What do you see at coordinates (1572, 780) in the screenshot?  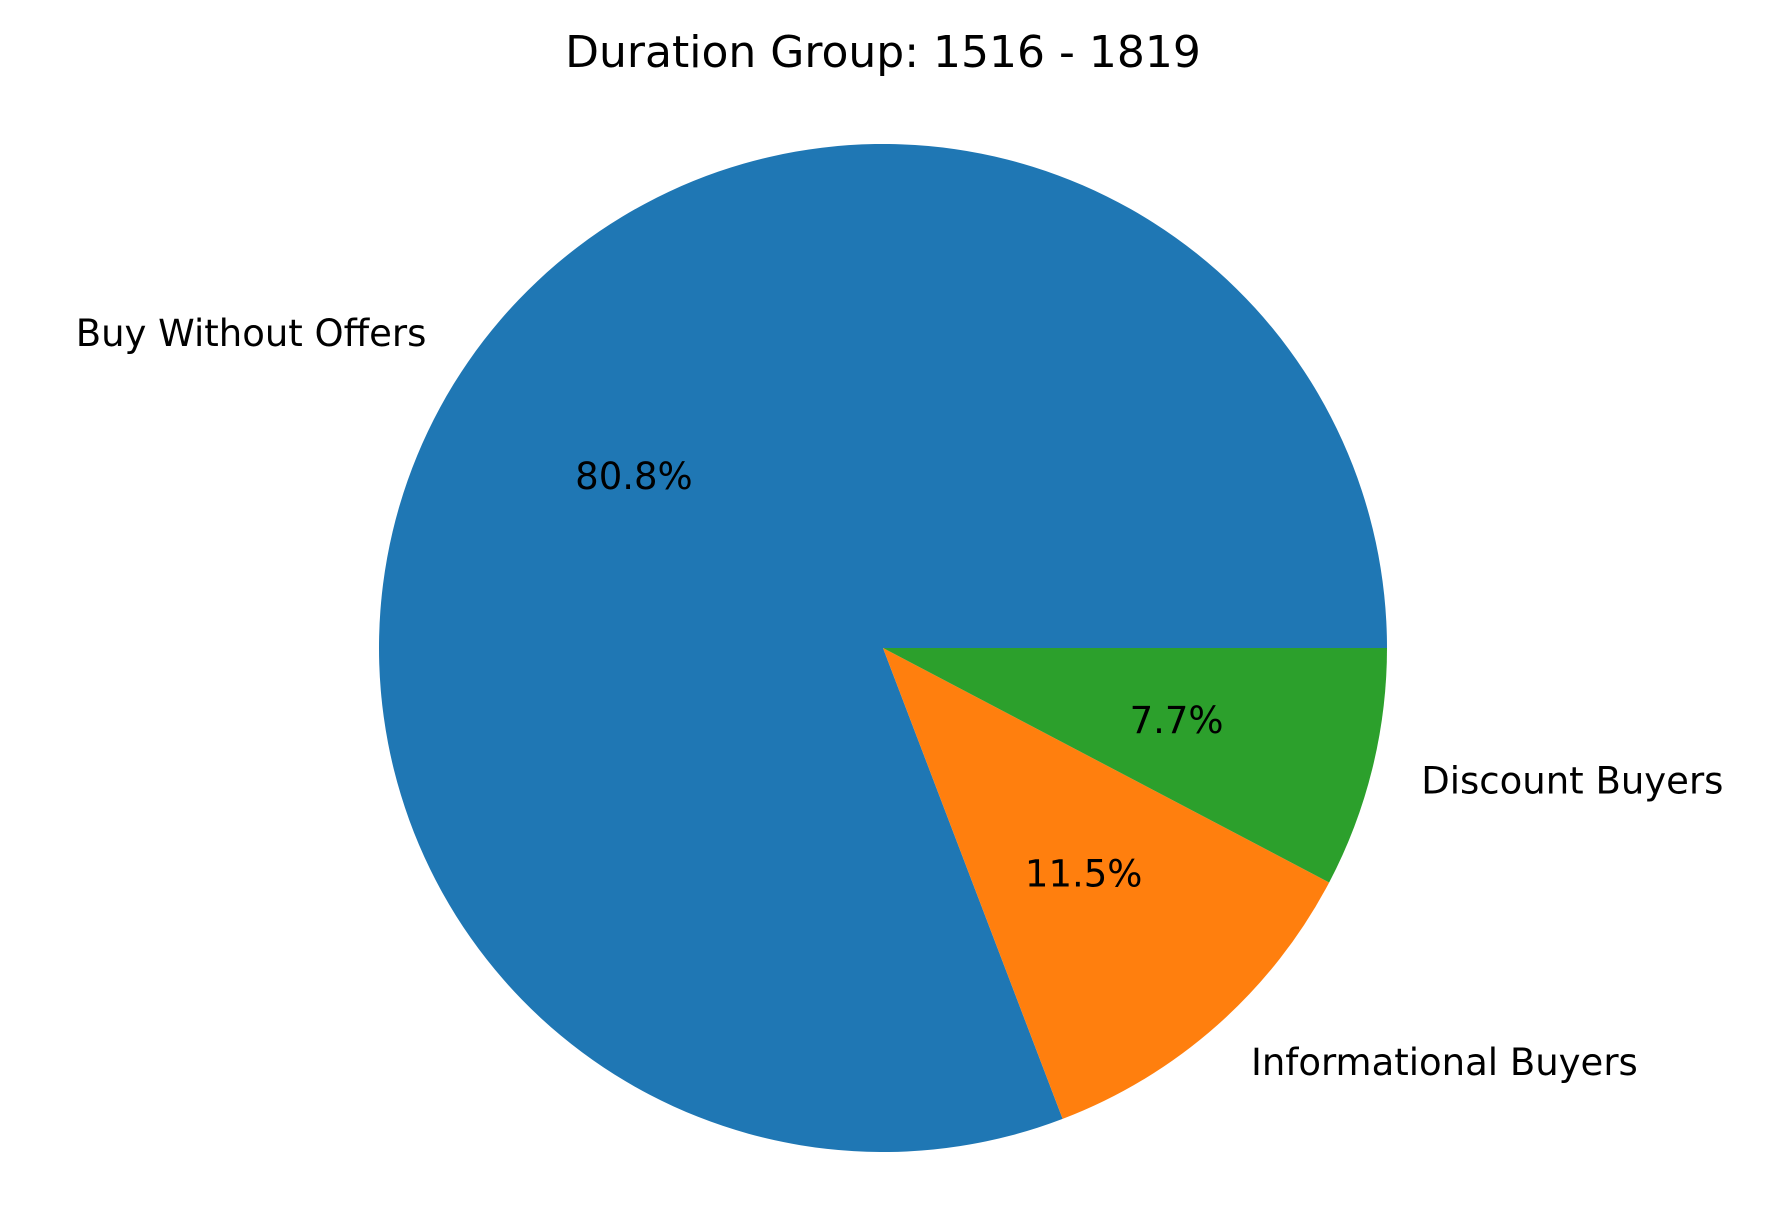 I see `slice-label: Discount Buyers` at bounding box center [1572, 780].